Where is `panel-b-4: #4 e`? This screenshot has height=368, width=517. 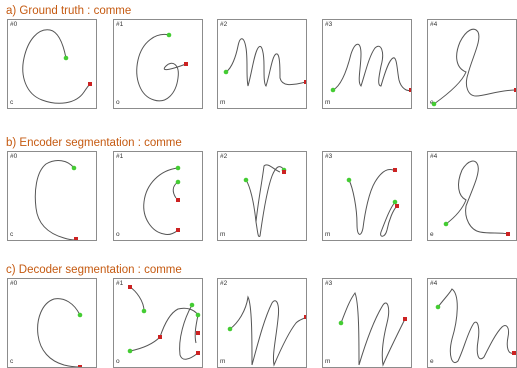
panel-b-4: #4 e is located at coordinates (472, 196).